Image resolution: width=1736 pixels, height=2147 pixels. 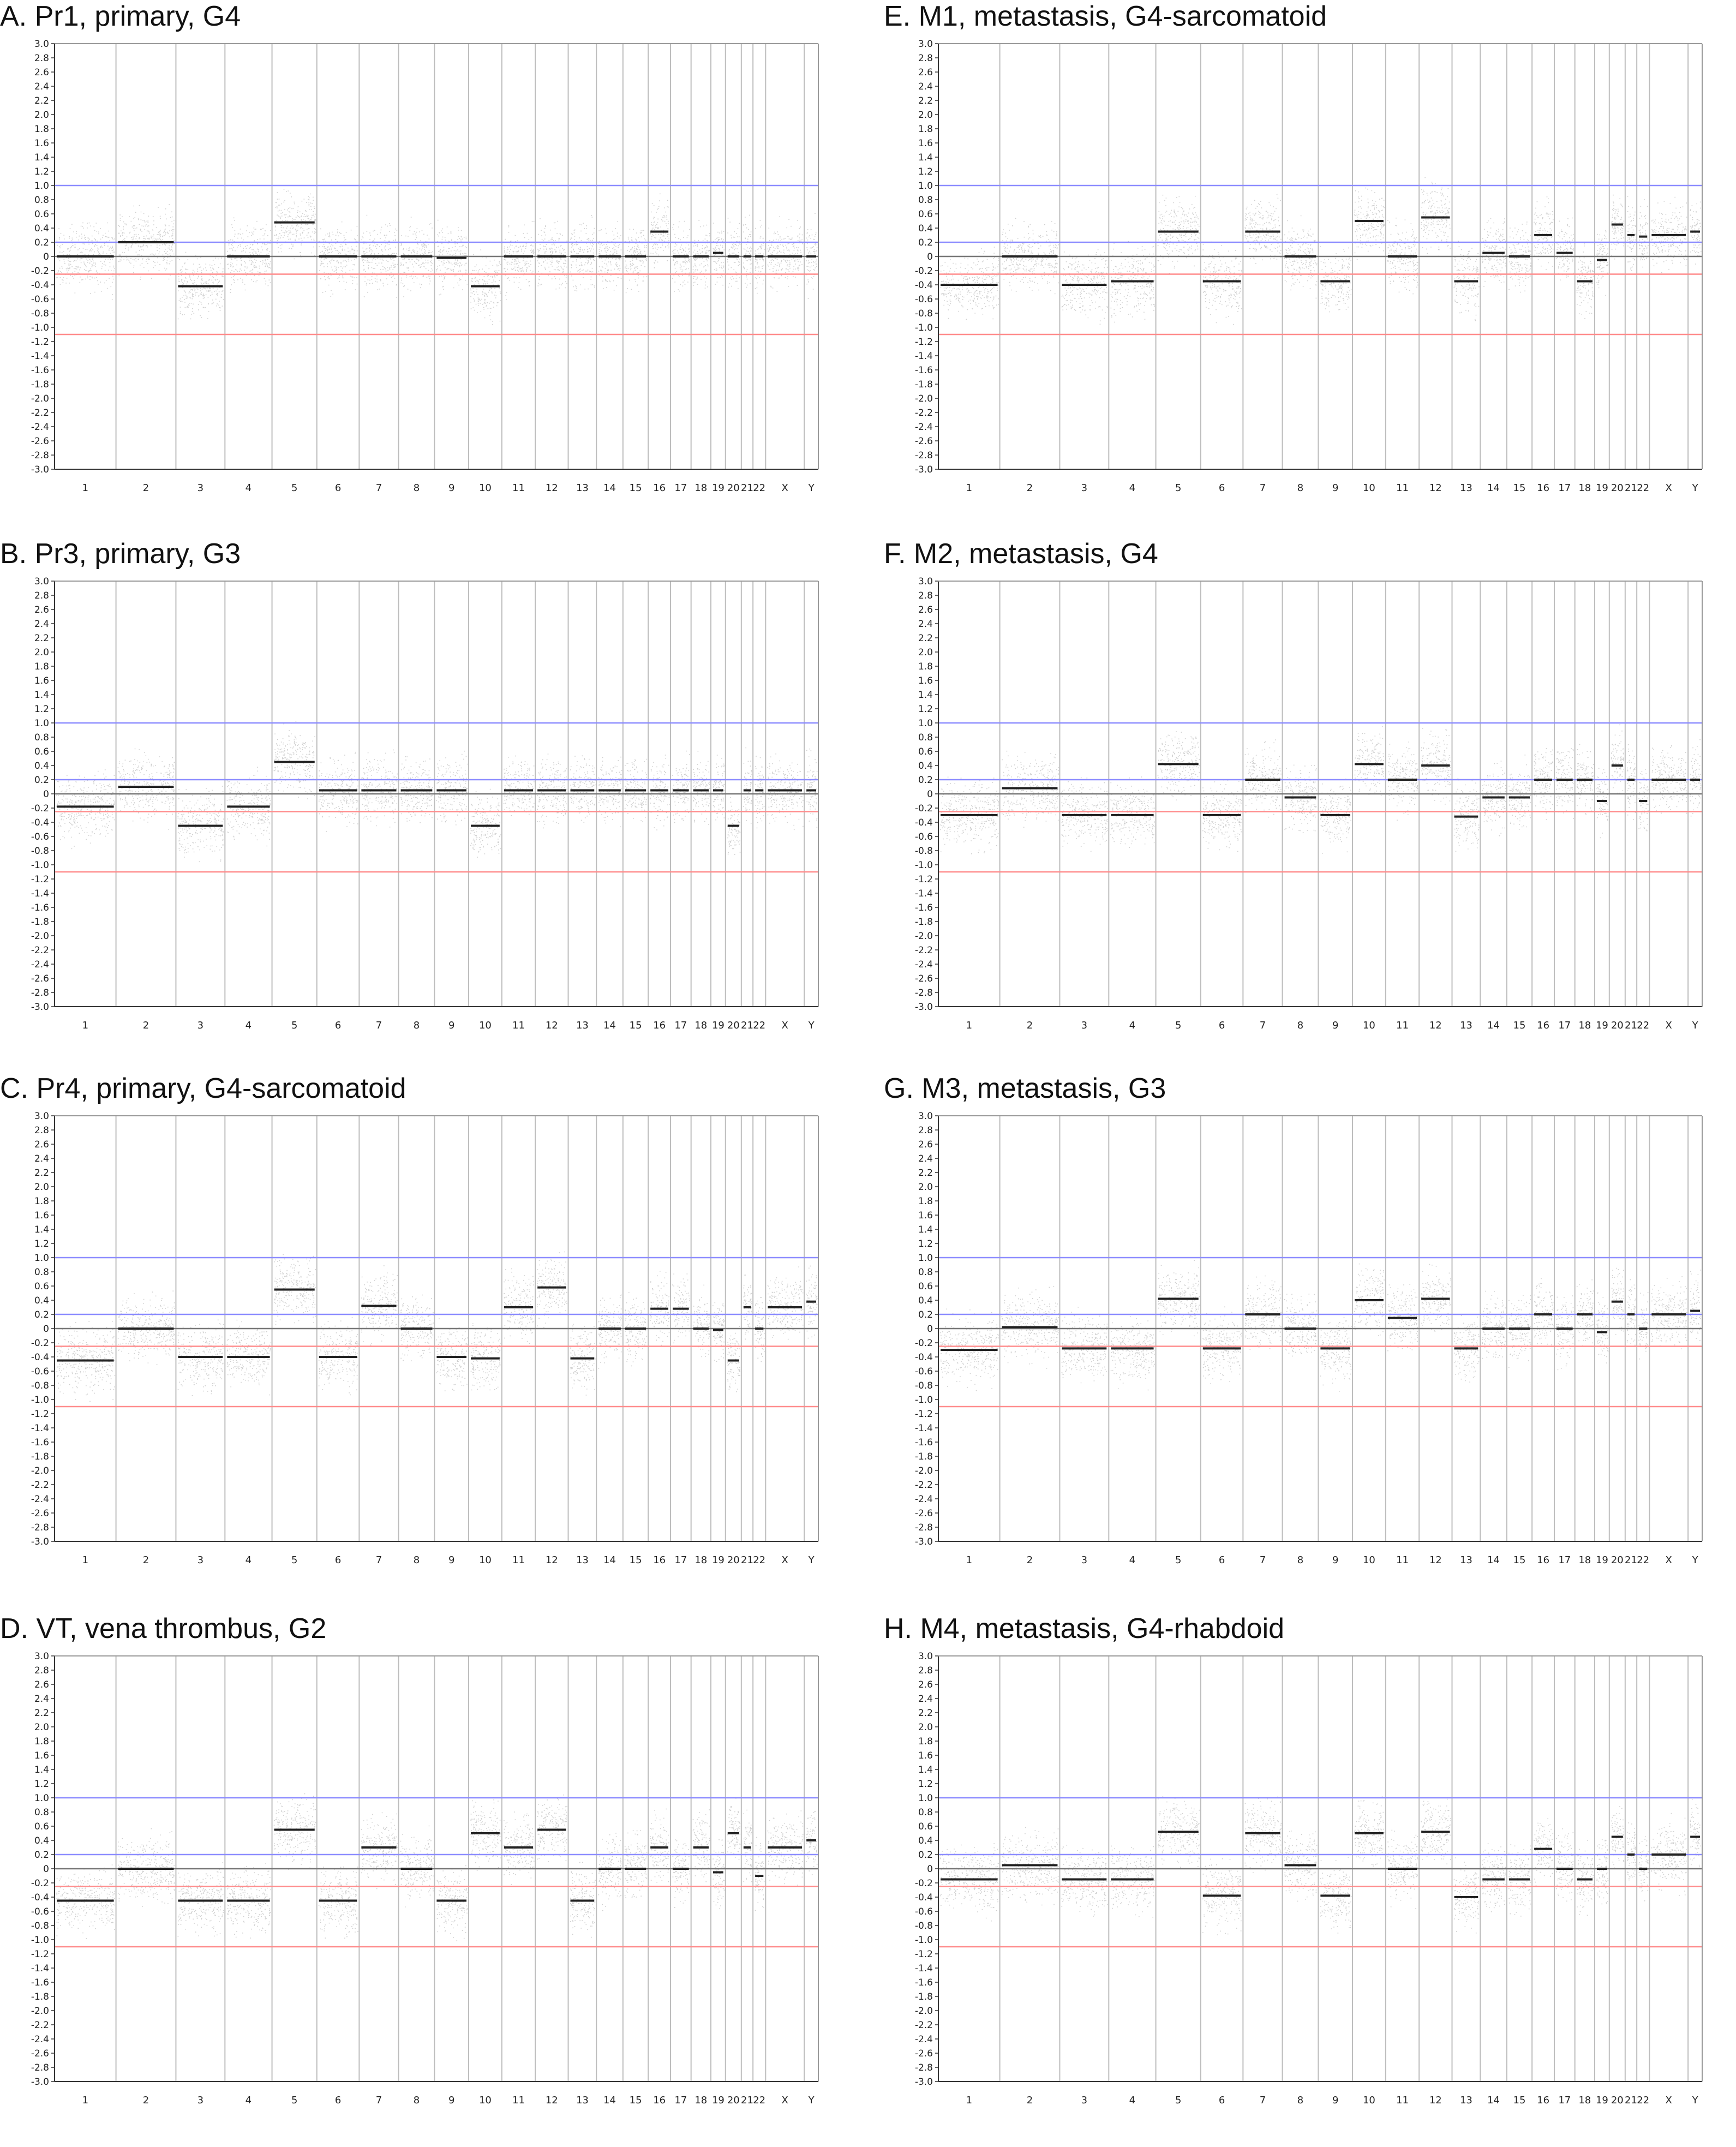 What do you see at coordinates (1300, 1025) in the screenshot?
I see `x-tick-label: 8` at bounding box center [1300, 1025].